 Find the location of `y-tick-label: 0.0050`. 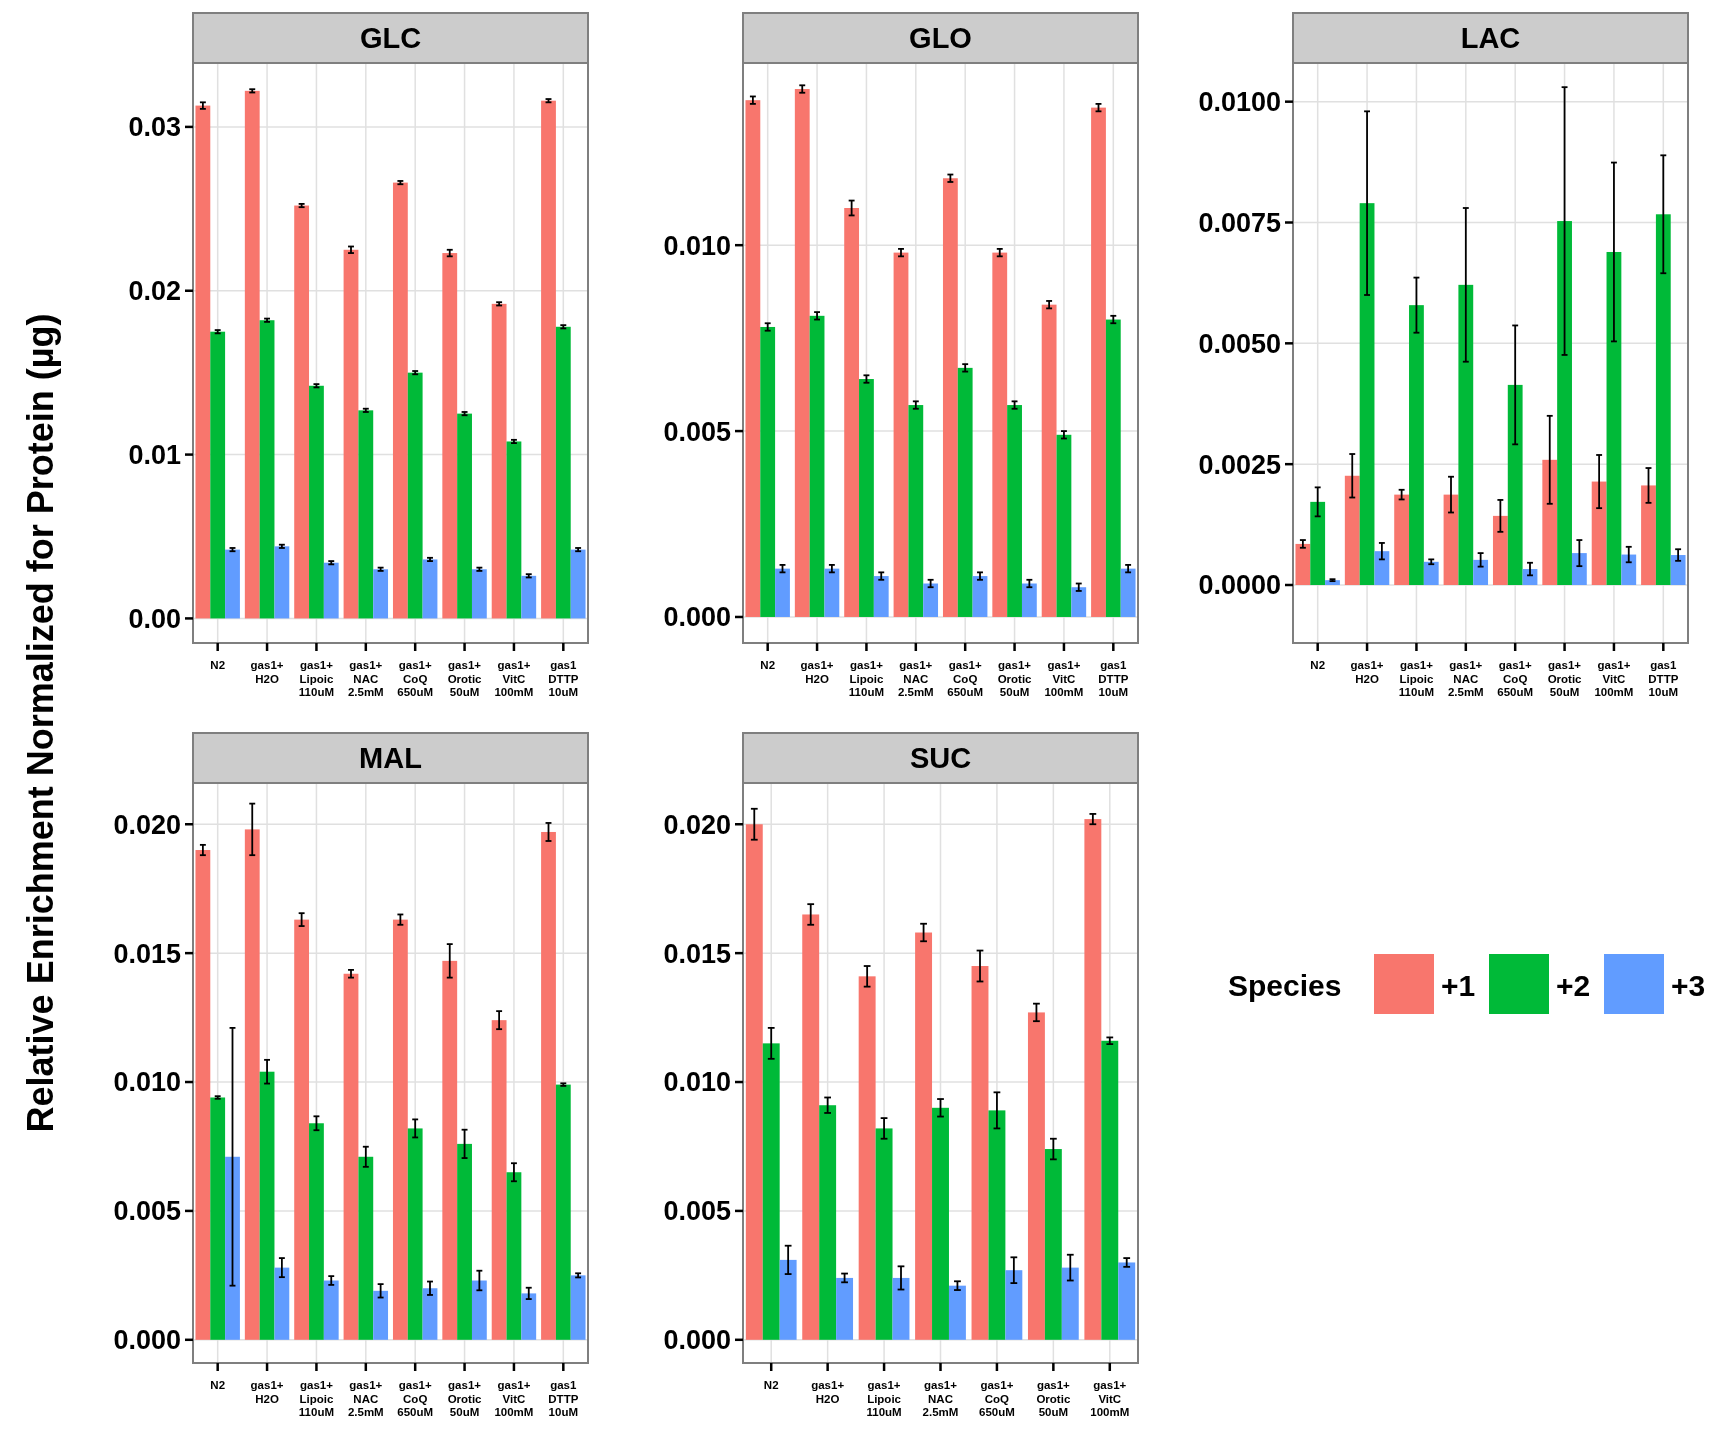

y-tick-label: 0.0050 is located at coordinates (1239, 343).